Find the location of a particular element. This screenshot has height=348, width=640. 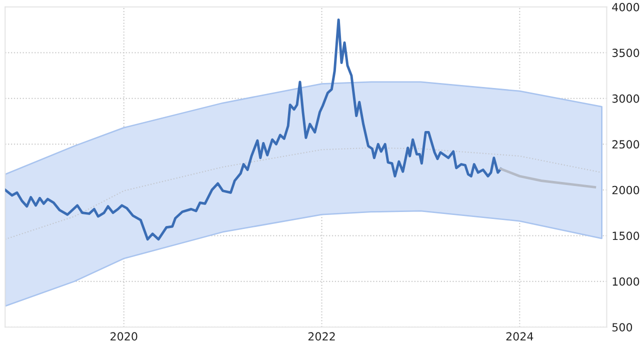

y-tick-label: 2000 is located at coordinates (626, 190).